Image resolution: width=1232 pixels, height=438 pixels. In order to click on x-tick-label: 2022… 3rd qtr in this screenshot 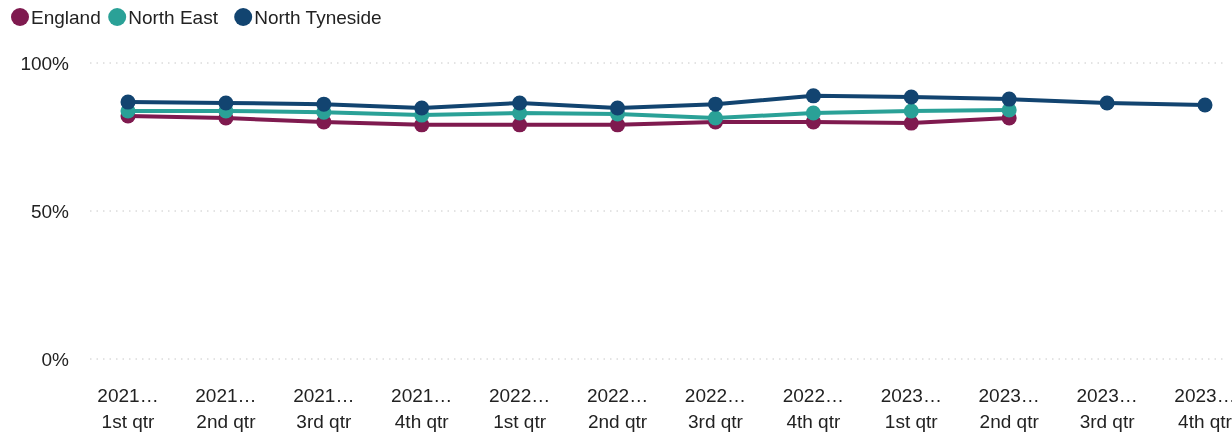, I will do `click(715, 408)`.